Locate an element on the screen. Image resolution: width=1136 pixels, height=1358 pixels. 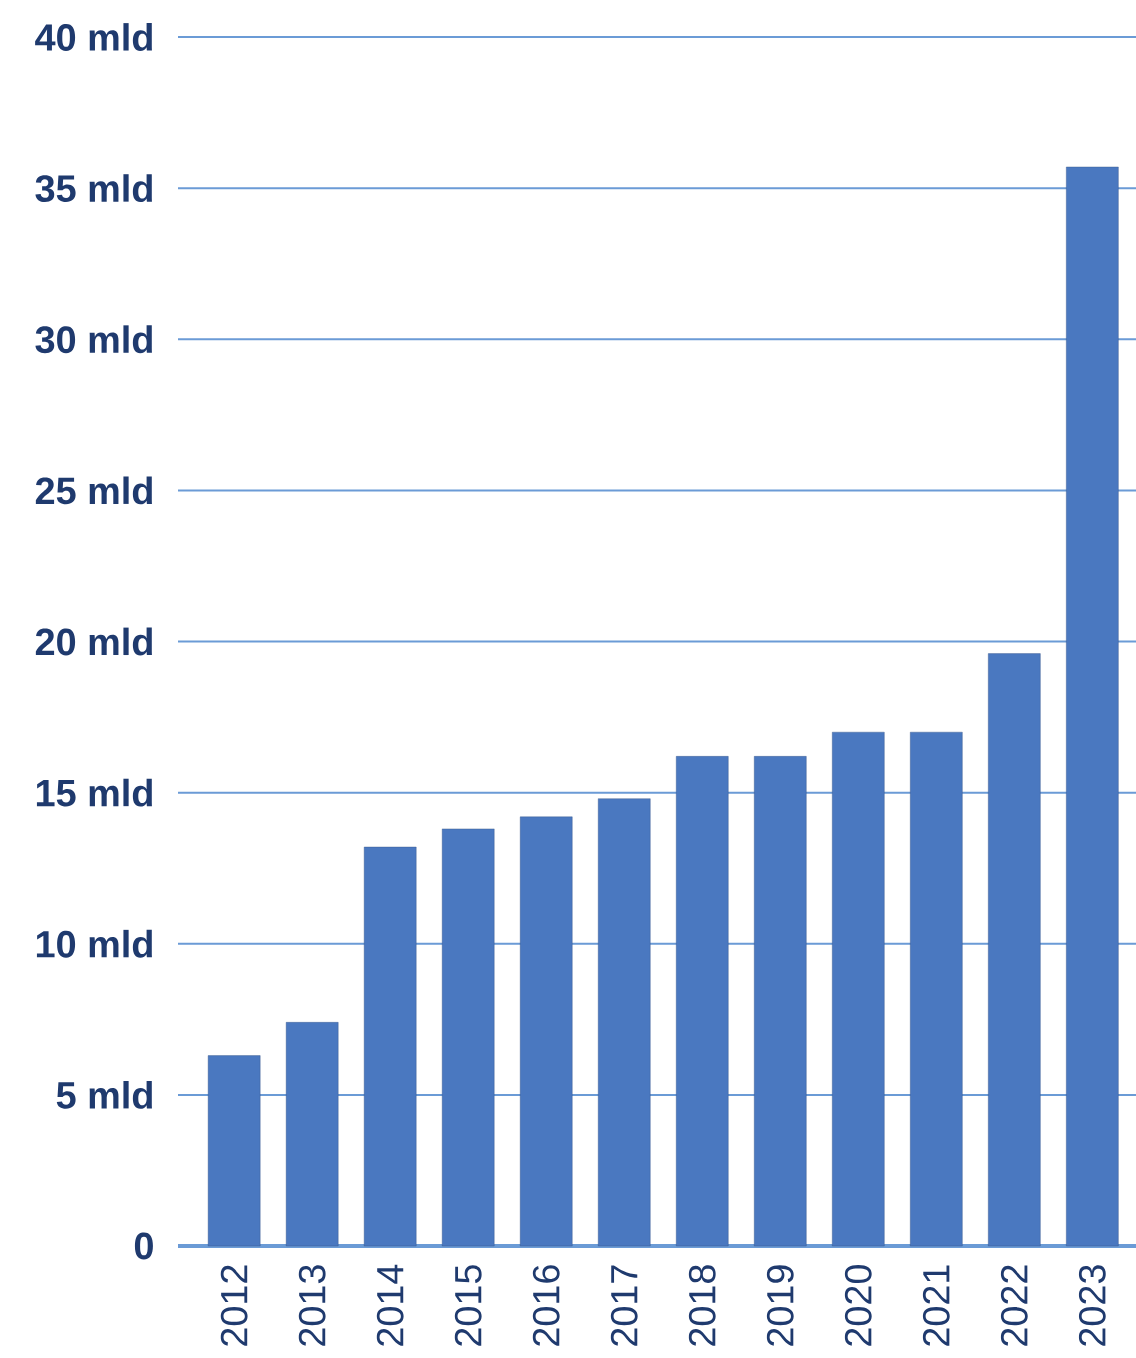
y-tick-label: 30 mld is located at coordinates (93, 339).